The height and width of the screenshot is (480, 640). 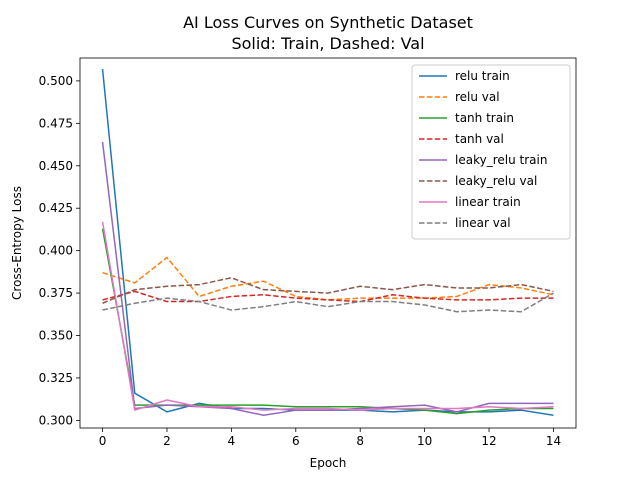 What do you see at coordinates (56, 293) in the screenshot?
I see `y-tick-label-3: 0.375` at bounding box center [56, 293].